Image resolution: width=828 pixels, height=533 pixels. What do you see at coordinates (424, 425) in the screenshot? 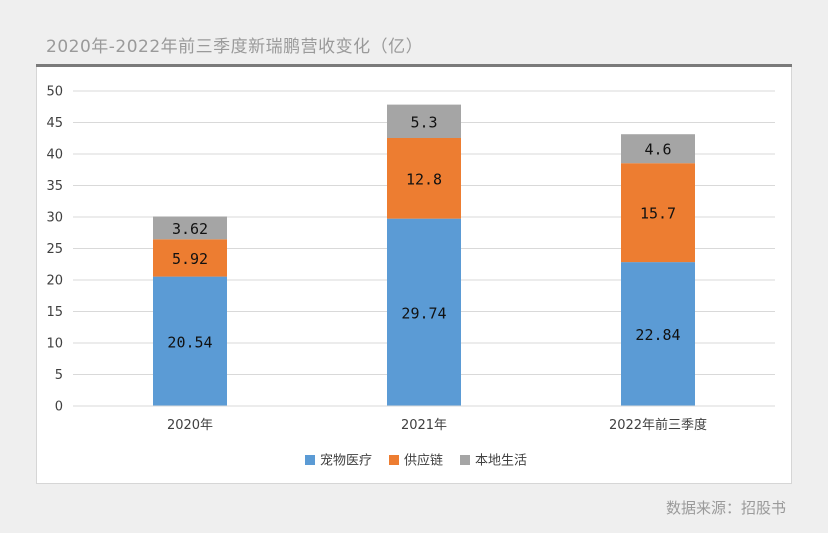
I see `x-tick-label: 2021年` at bounding box center [424, 425].